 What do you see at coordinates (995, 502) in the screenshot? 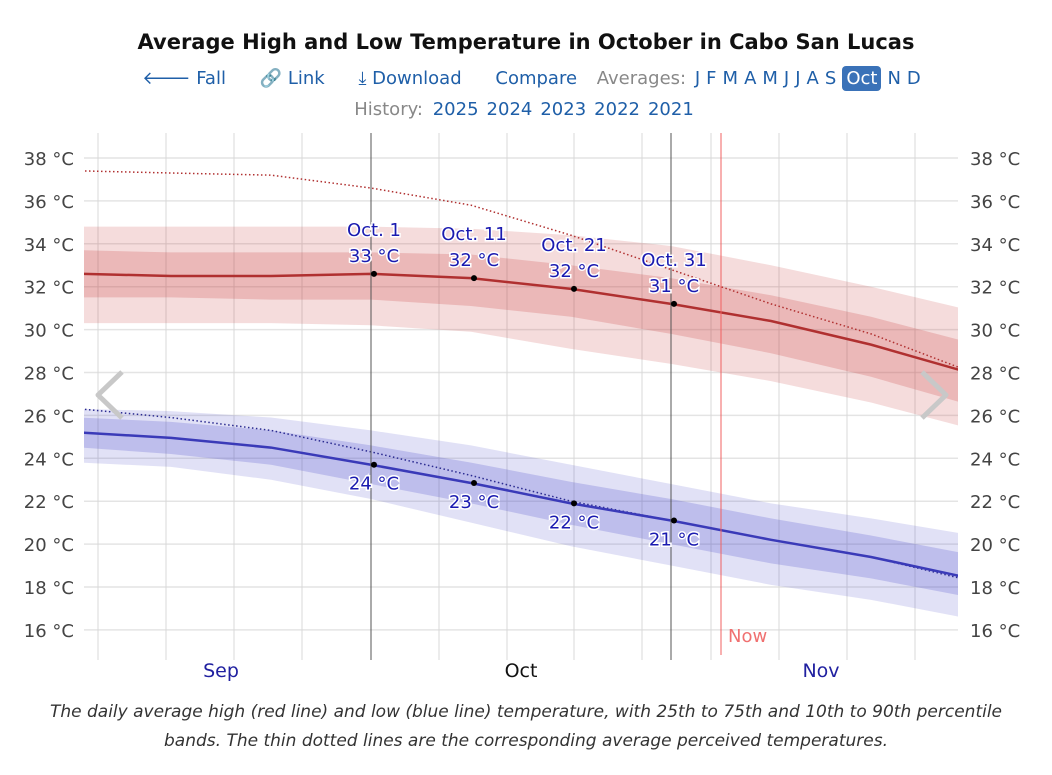
I see `y-tick-label-right: 22 °C` at bounding box center [995, 502].